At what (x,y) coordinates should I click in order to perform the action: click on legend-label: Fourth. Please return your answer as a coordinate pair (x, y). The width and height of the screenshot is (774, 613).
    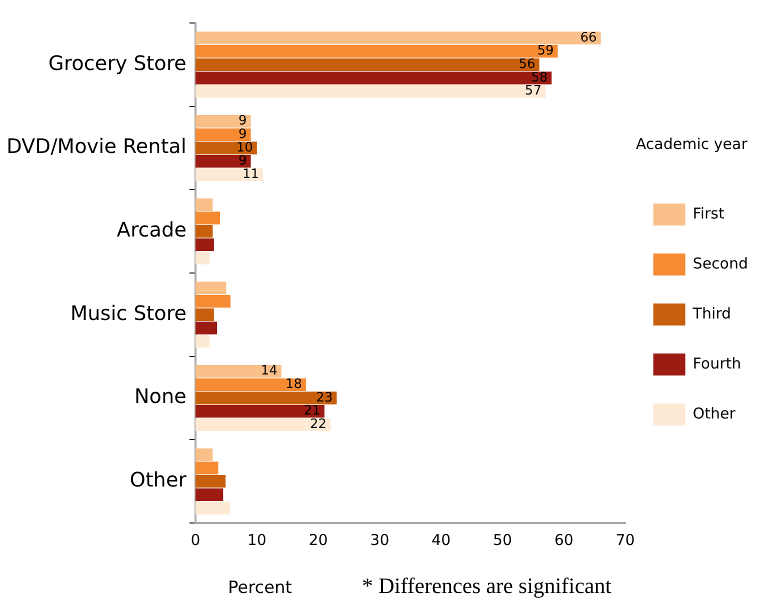
    Looking at the image, I should click on (717, 363).